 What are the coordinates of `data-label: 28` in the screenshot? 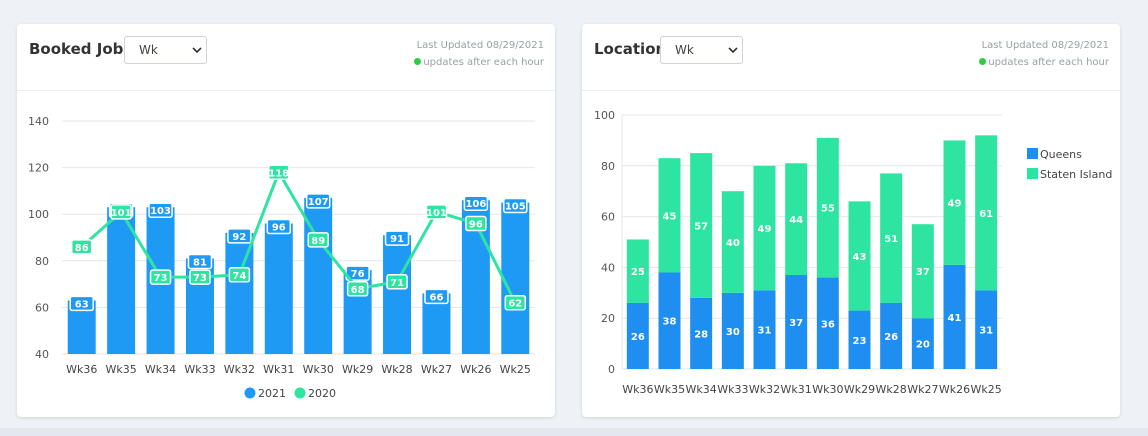 It's located at (701, 334).